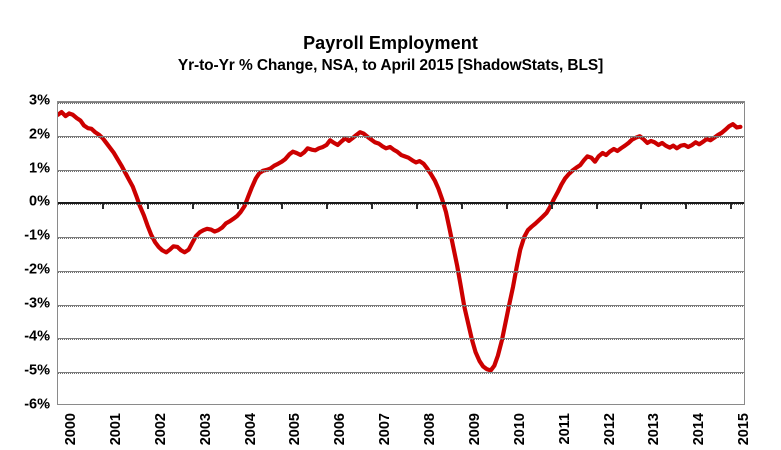  I want to click on zero-axis-line, so click(401, 203).